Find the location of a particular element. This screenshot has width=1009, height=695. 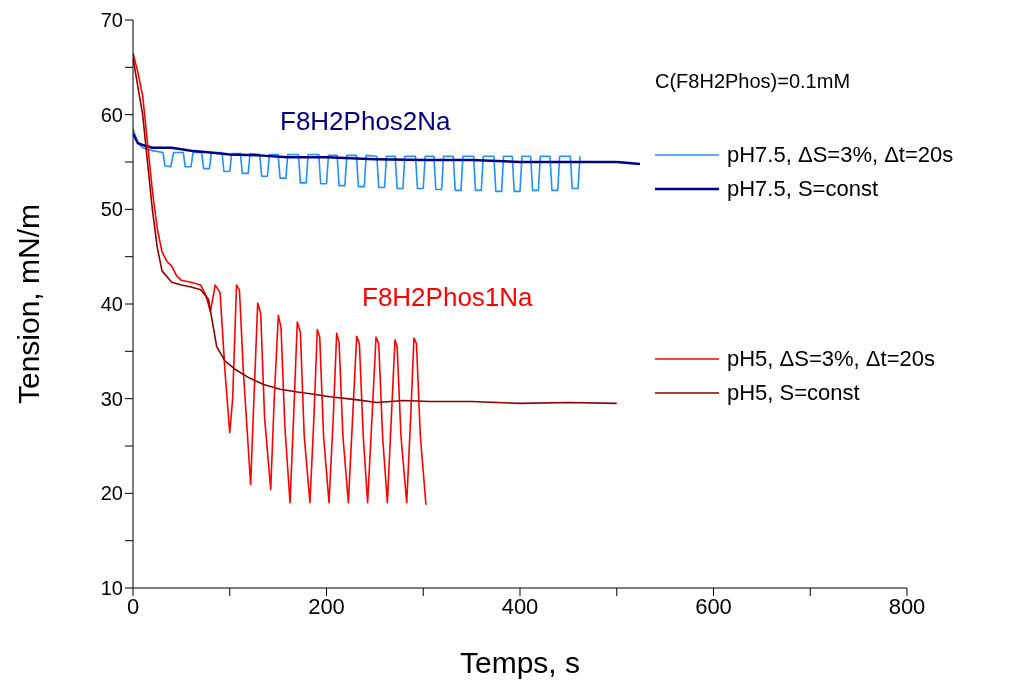

y-axis-title: Tension, mN/m is located at coordinates (28, 304).